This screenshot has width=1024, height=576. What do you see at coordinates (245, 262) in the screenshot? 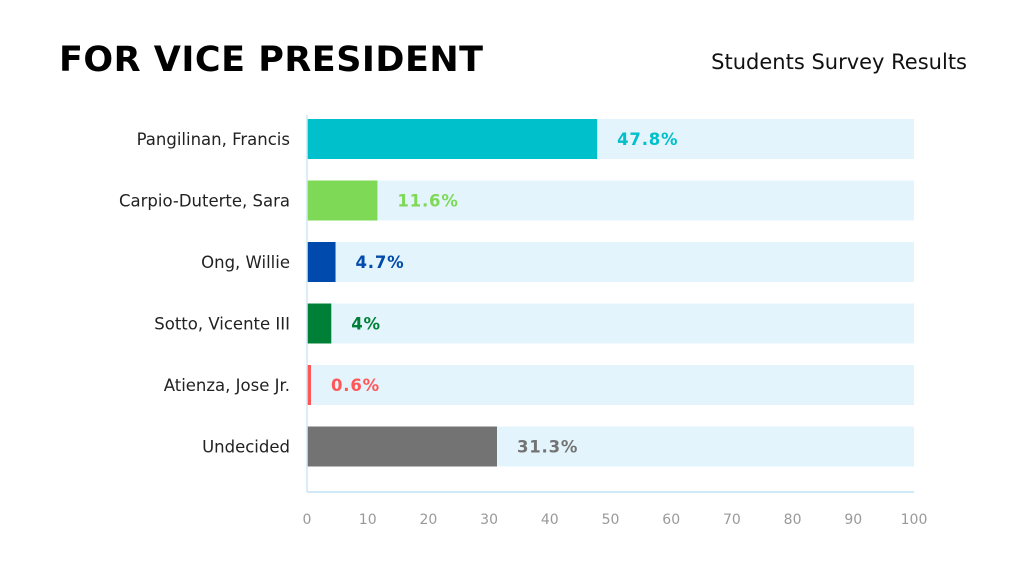
I see `category-label: Ong, Willie` at bounding box center [245, 262].